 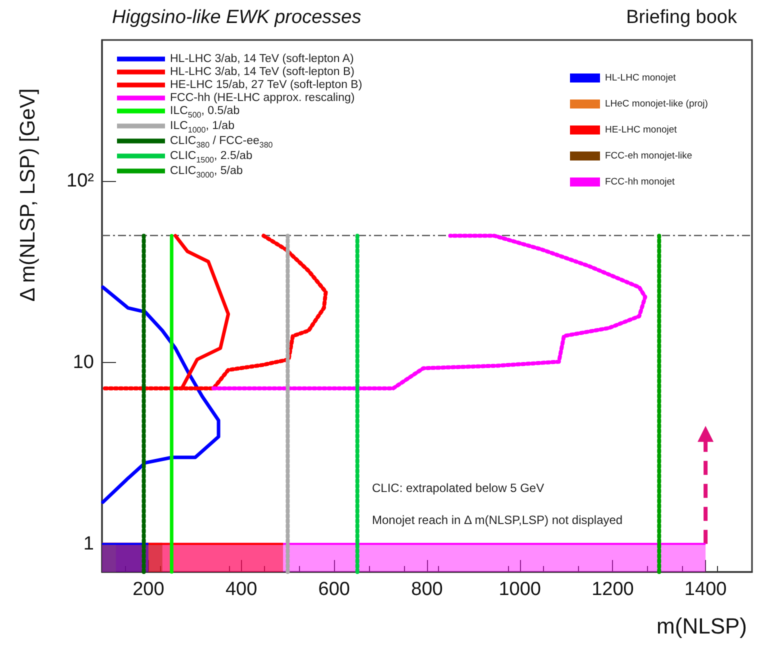 I want to click on x-tick-label: 200, so click(x=148, y=589).